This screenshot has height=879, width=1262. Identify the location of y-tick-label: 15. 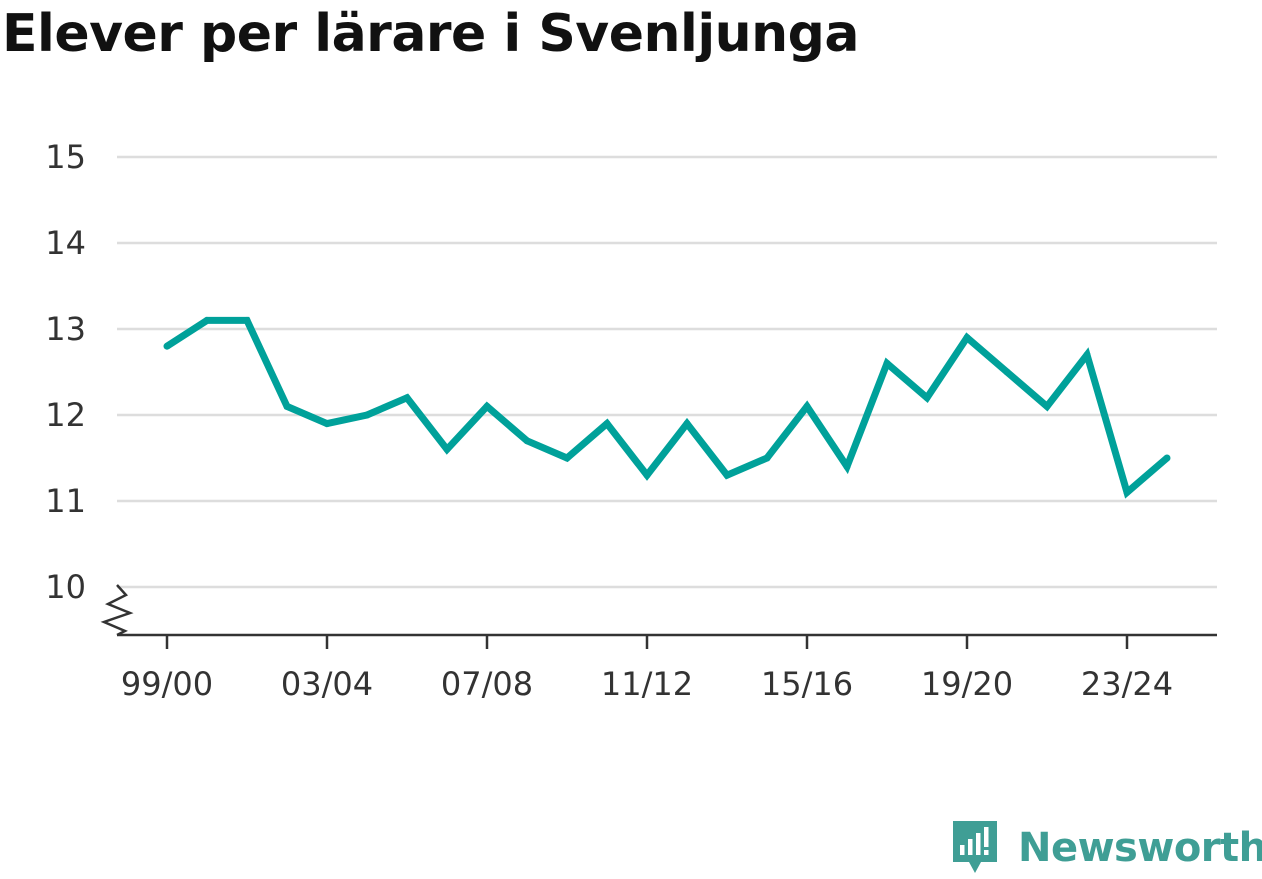
(65, 157).